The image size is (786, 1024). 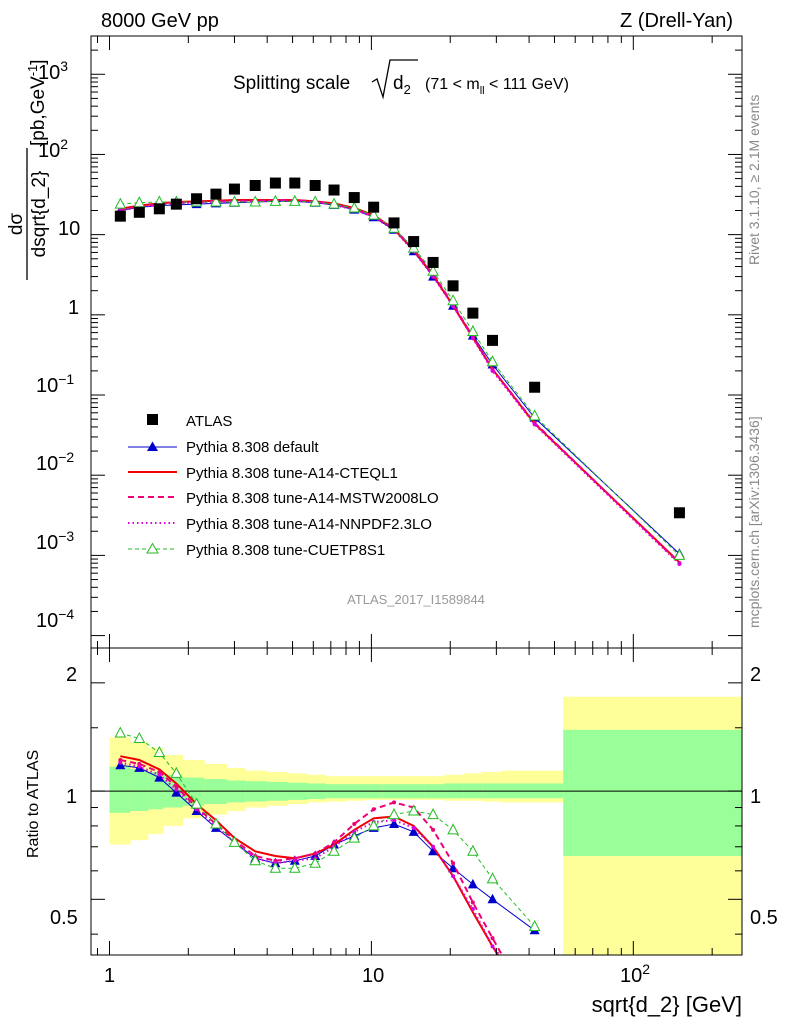 I want to click on process-label: Z (Drell-Yan), so click(x=676, y=21).